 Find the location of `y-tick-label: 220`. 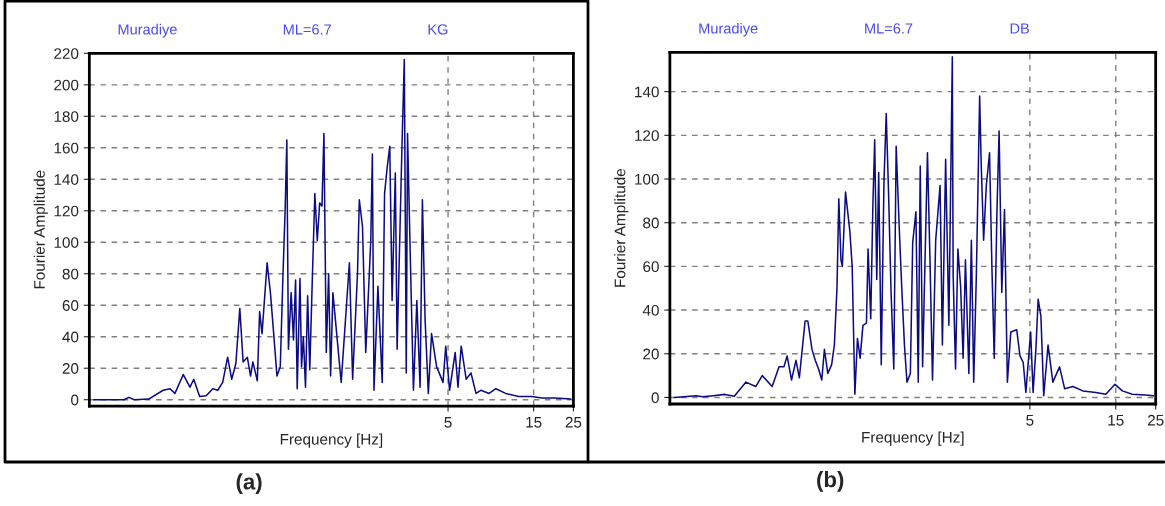

y-tick-label: 220 is located at coordinates (66, 54).